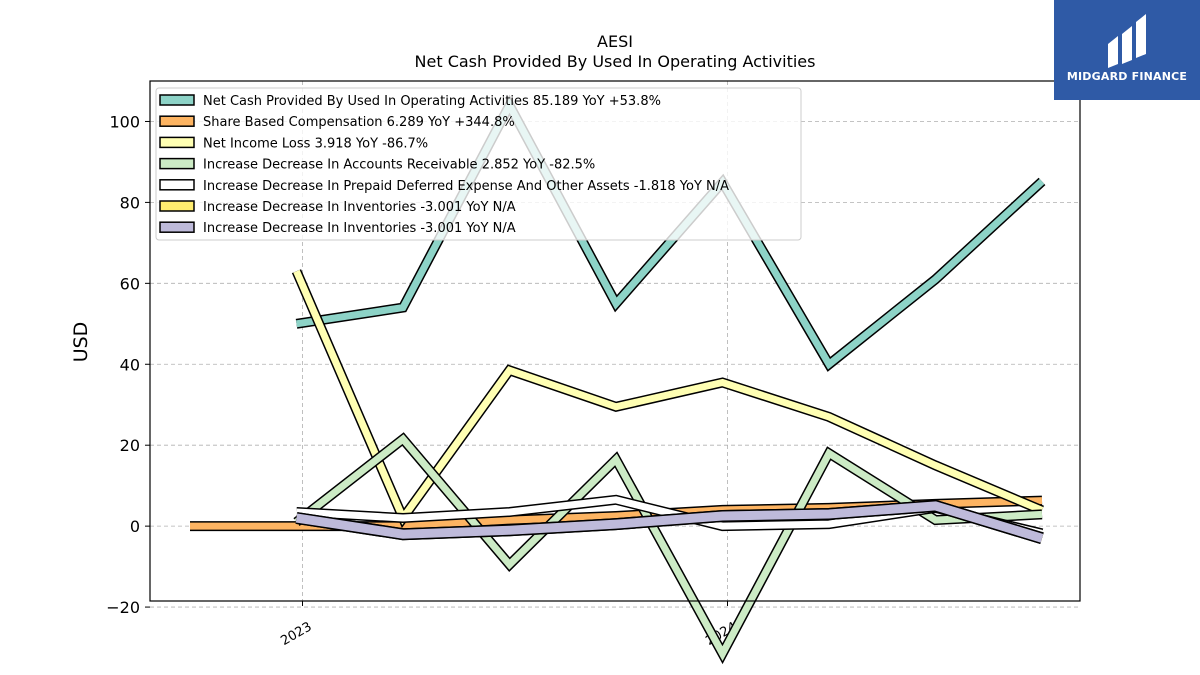  I want to click on legend-box, so click(478, 164).